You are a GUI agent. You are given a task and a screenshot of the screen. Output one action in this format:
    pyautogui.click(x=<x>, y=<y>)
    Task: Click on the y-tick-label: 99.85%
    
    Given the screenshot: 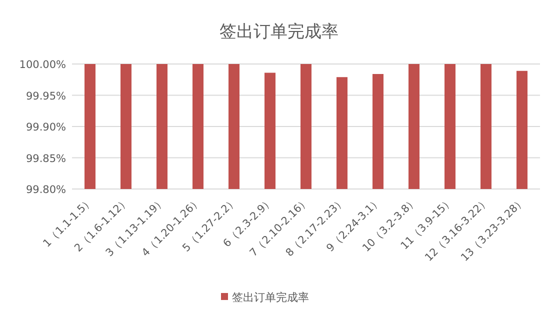 What is the action you would take?
    pyautogui.click(x=46, y=158)
    